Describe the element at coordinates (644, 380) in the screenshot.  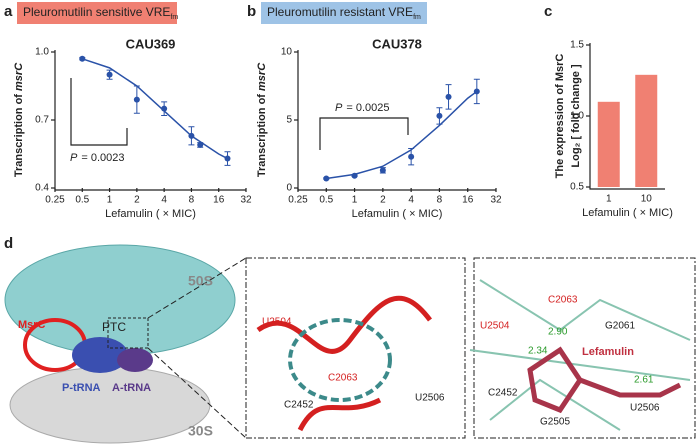
I see `distance-label: 2.61` at that location.